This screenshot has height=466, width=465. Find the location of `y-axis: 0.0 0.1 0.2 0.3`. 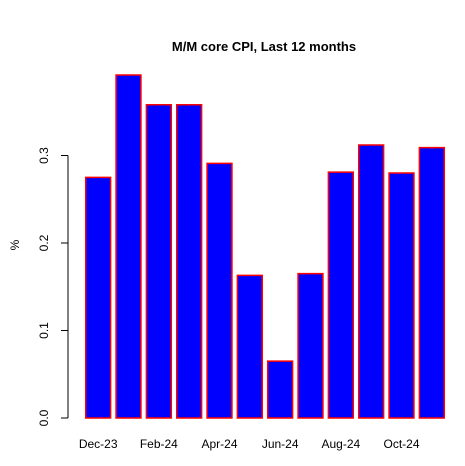

y-axis: 0.0 0.1 0.2 0.3 is located at coordinates (53, 286).